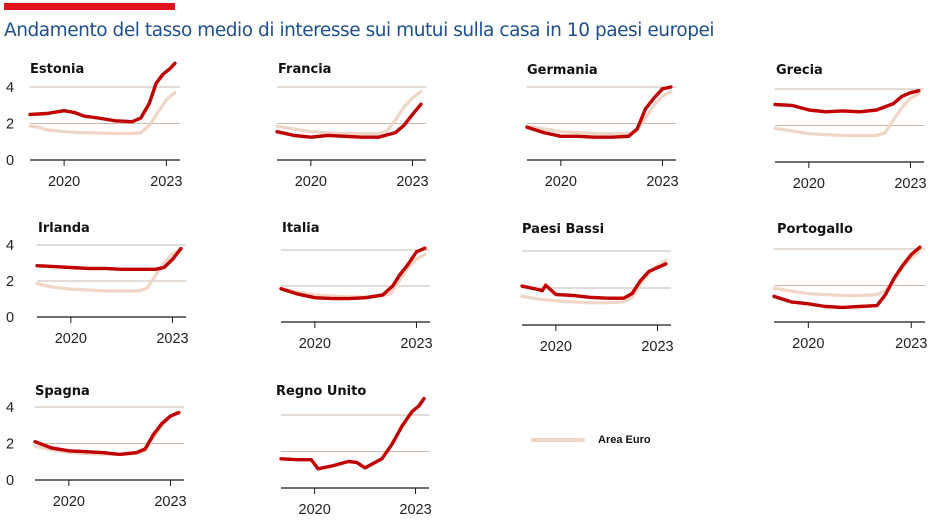  Describe the element at coordinates (64, 228) in the screenshot. I see `panel-title: Irlanda` at that location.